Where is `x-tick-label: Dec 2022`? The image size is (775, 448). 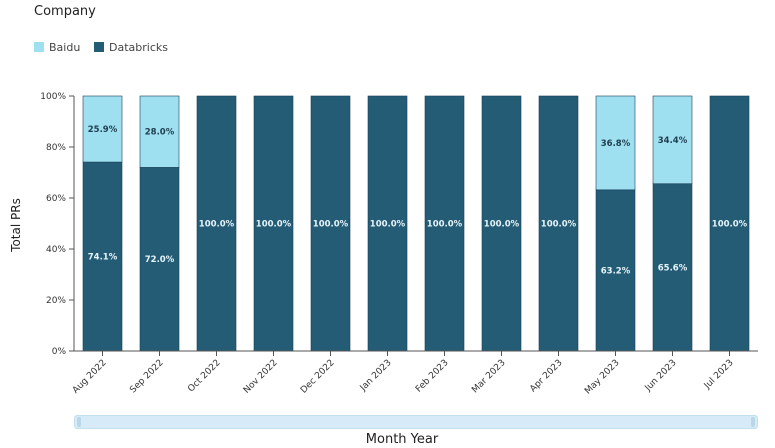
x-tick-label: Dec 2022 is located at coordinates (318, 377).